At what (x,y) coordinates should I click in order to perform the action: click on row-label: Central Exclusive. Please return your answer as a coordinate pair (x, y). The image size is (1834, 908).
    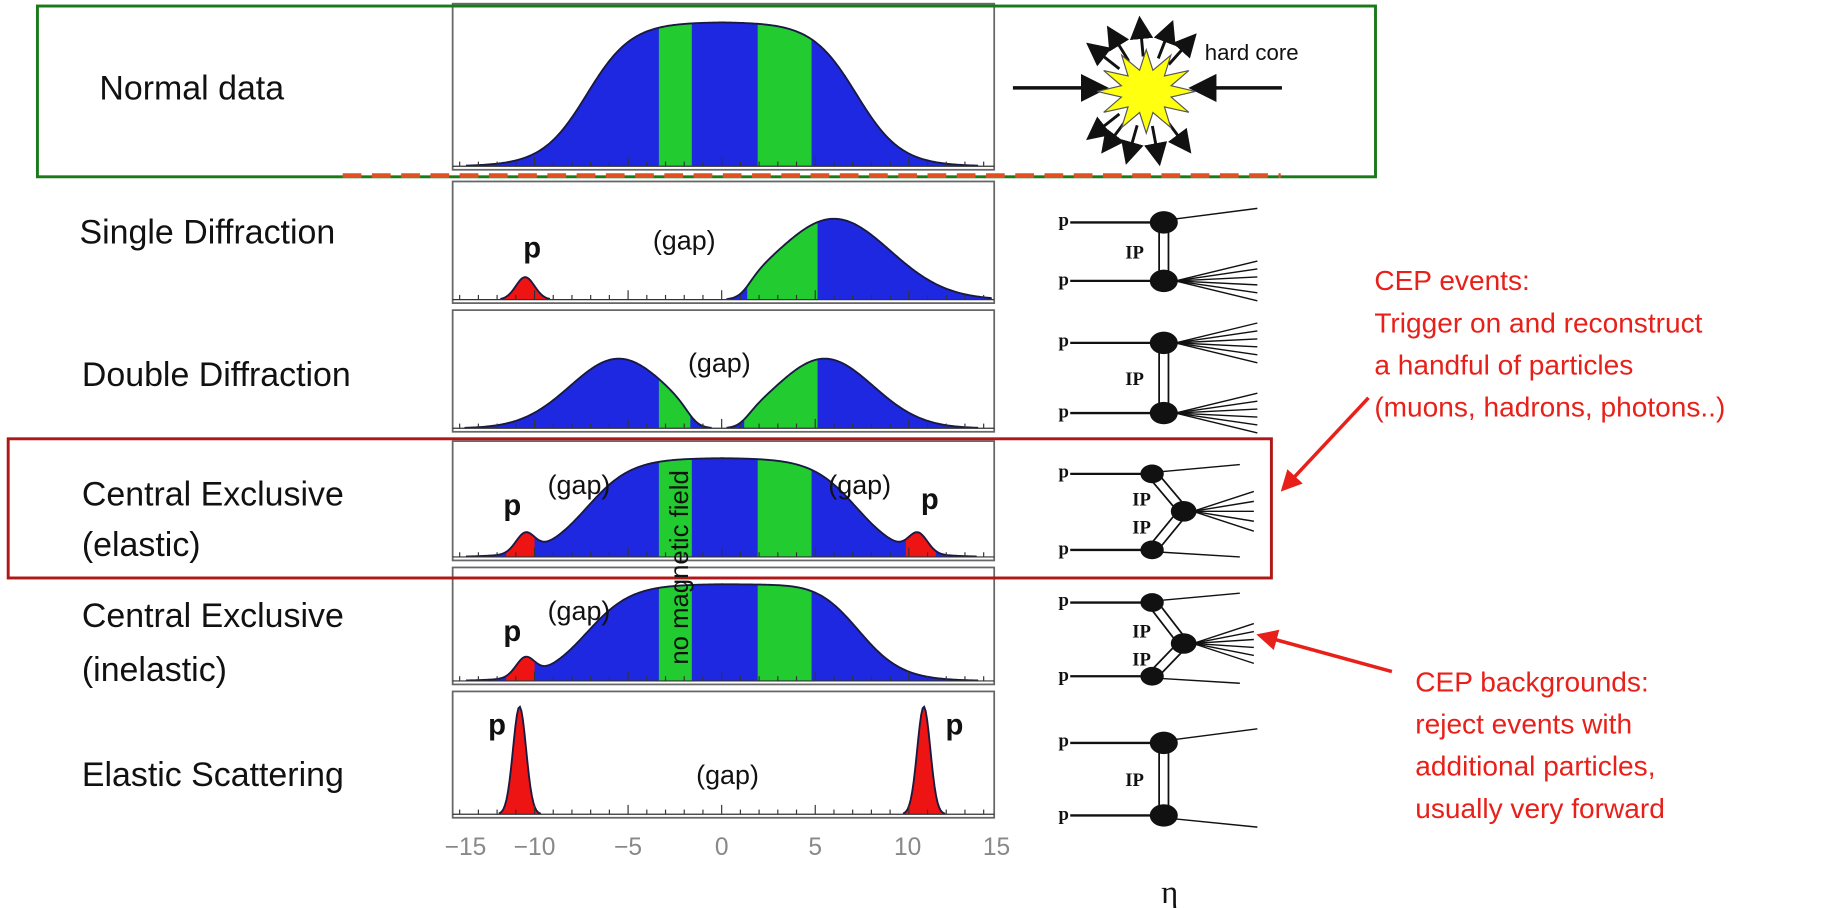
    Looking at the image, I should click on (213, 494).